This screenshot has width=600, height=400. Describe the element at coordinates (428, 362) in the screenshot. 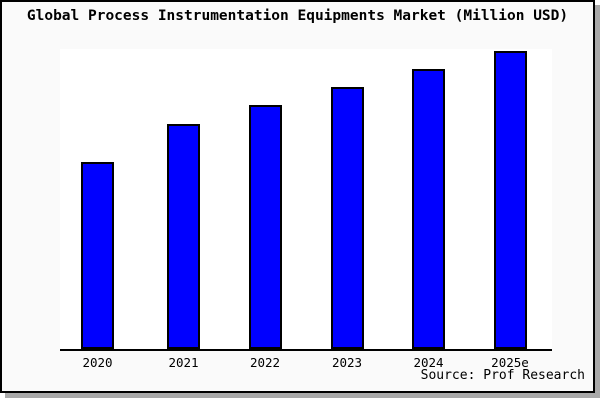

I see `x-tick-label-2024: 2024` at that location.